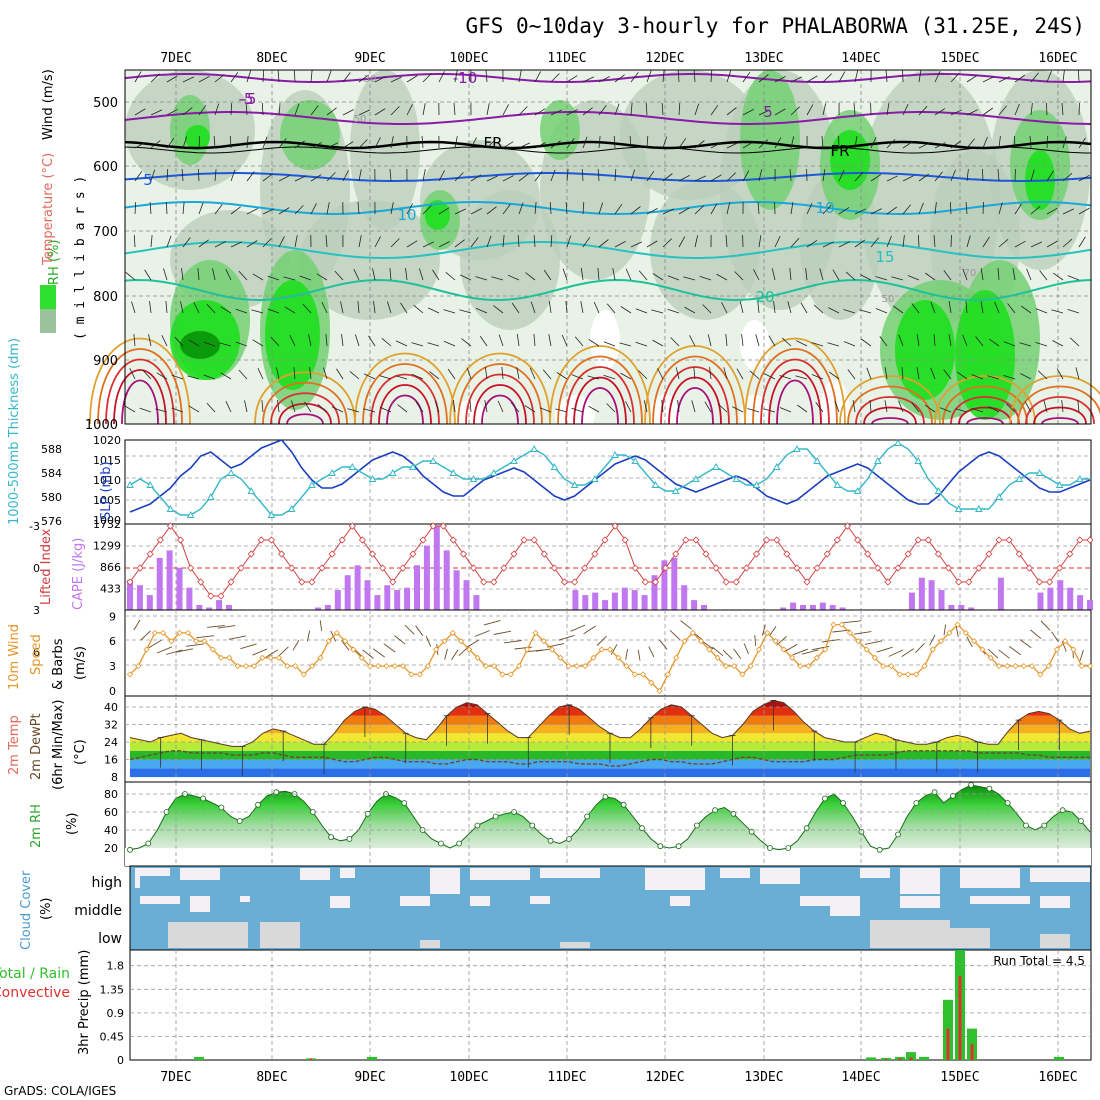 The height and width of the screenshot is (1100, 1100). Describe the element at coordinates (14, 431) in the screenshot. I see `thickness-label-group: 1000-500mb Thickness (dm)` at that location.